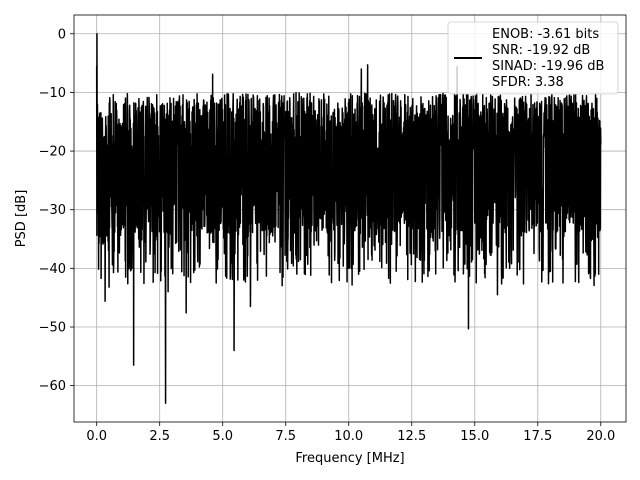 The image size is (640, 480). What do you see at coordinates (600, 436) in the screenshot?
I see `x-tick-label: 20.0` at bounding box center [600, 436].